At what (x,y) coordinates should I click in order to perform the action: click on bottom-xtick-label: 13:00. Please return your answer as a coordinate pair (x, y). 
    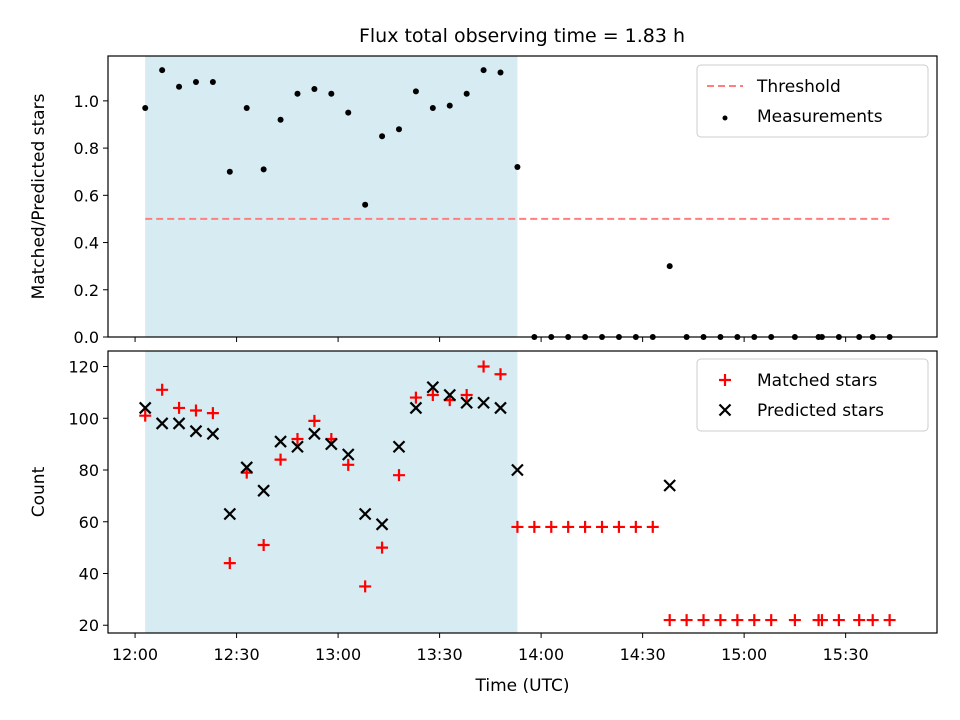
    Looking at the image, I should click on (338, 654).